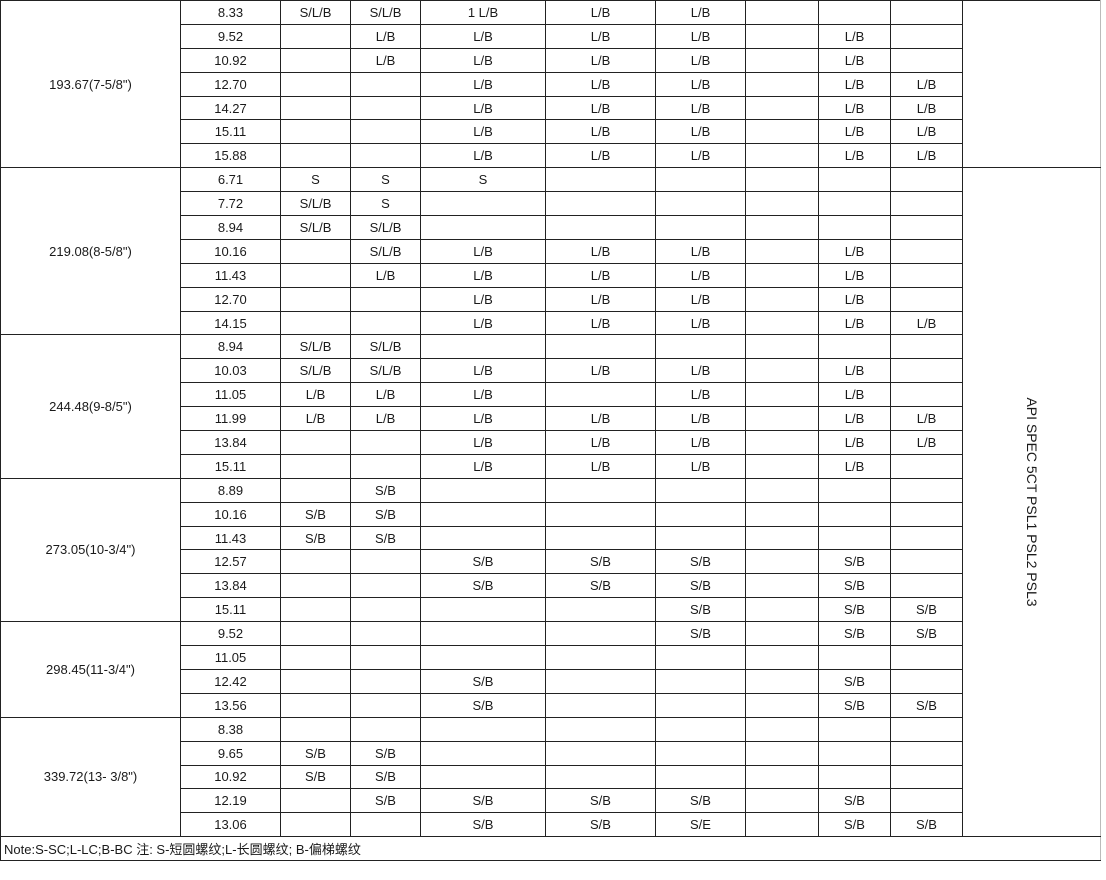 Image resolution: width=1106 pixels, height=880 pixels. I want to click on table-row: 13.84 L/B L/B L/B L/B L/B, so click(551, 442).